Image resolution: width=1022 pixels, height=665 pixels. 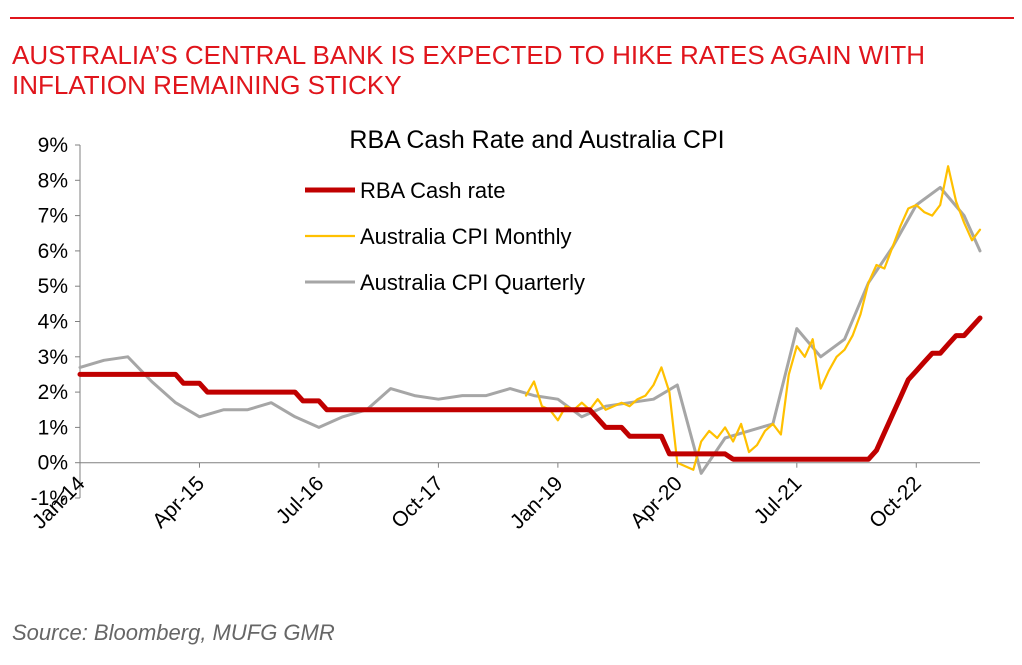 What do you see at coordinates (53, 463) in the screenshot?
I see `y-tick-label: 0%` at bounding box center [53, 463].